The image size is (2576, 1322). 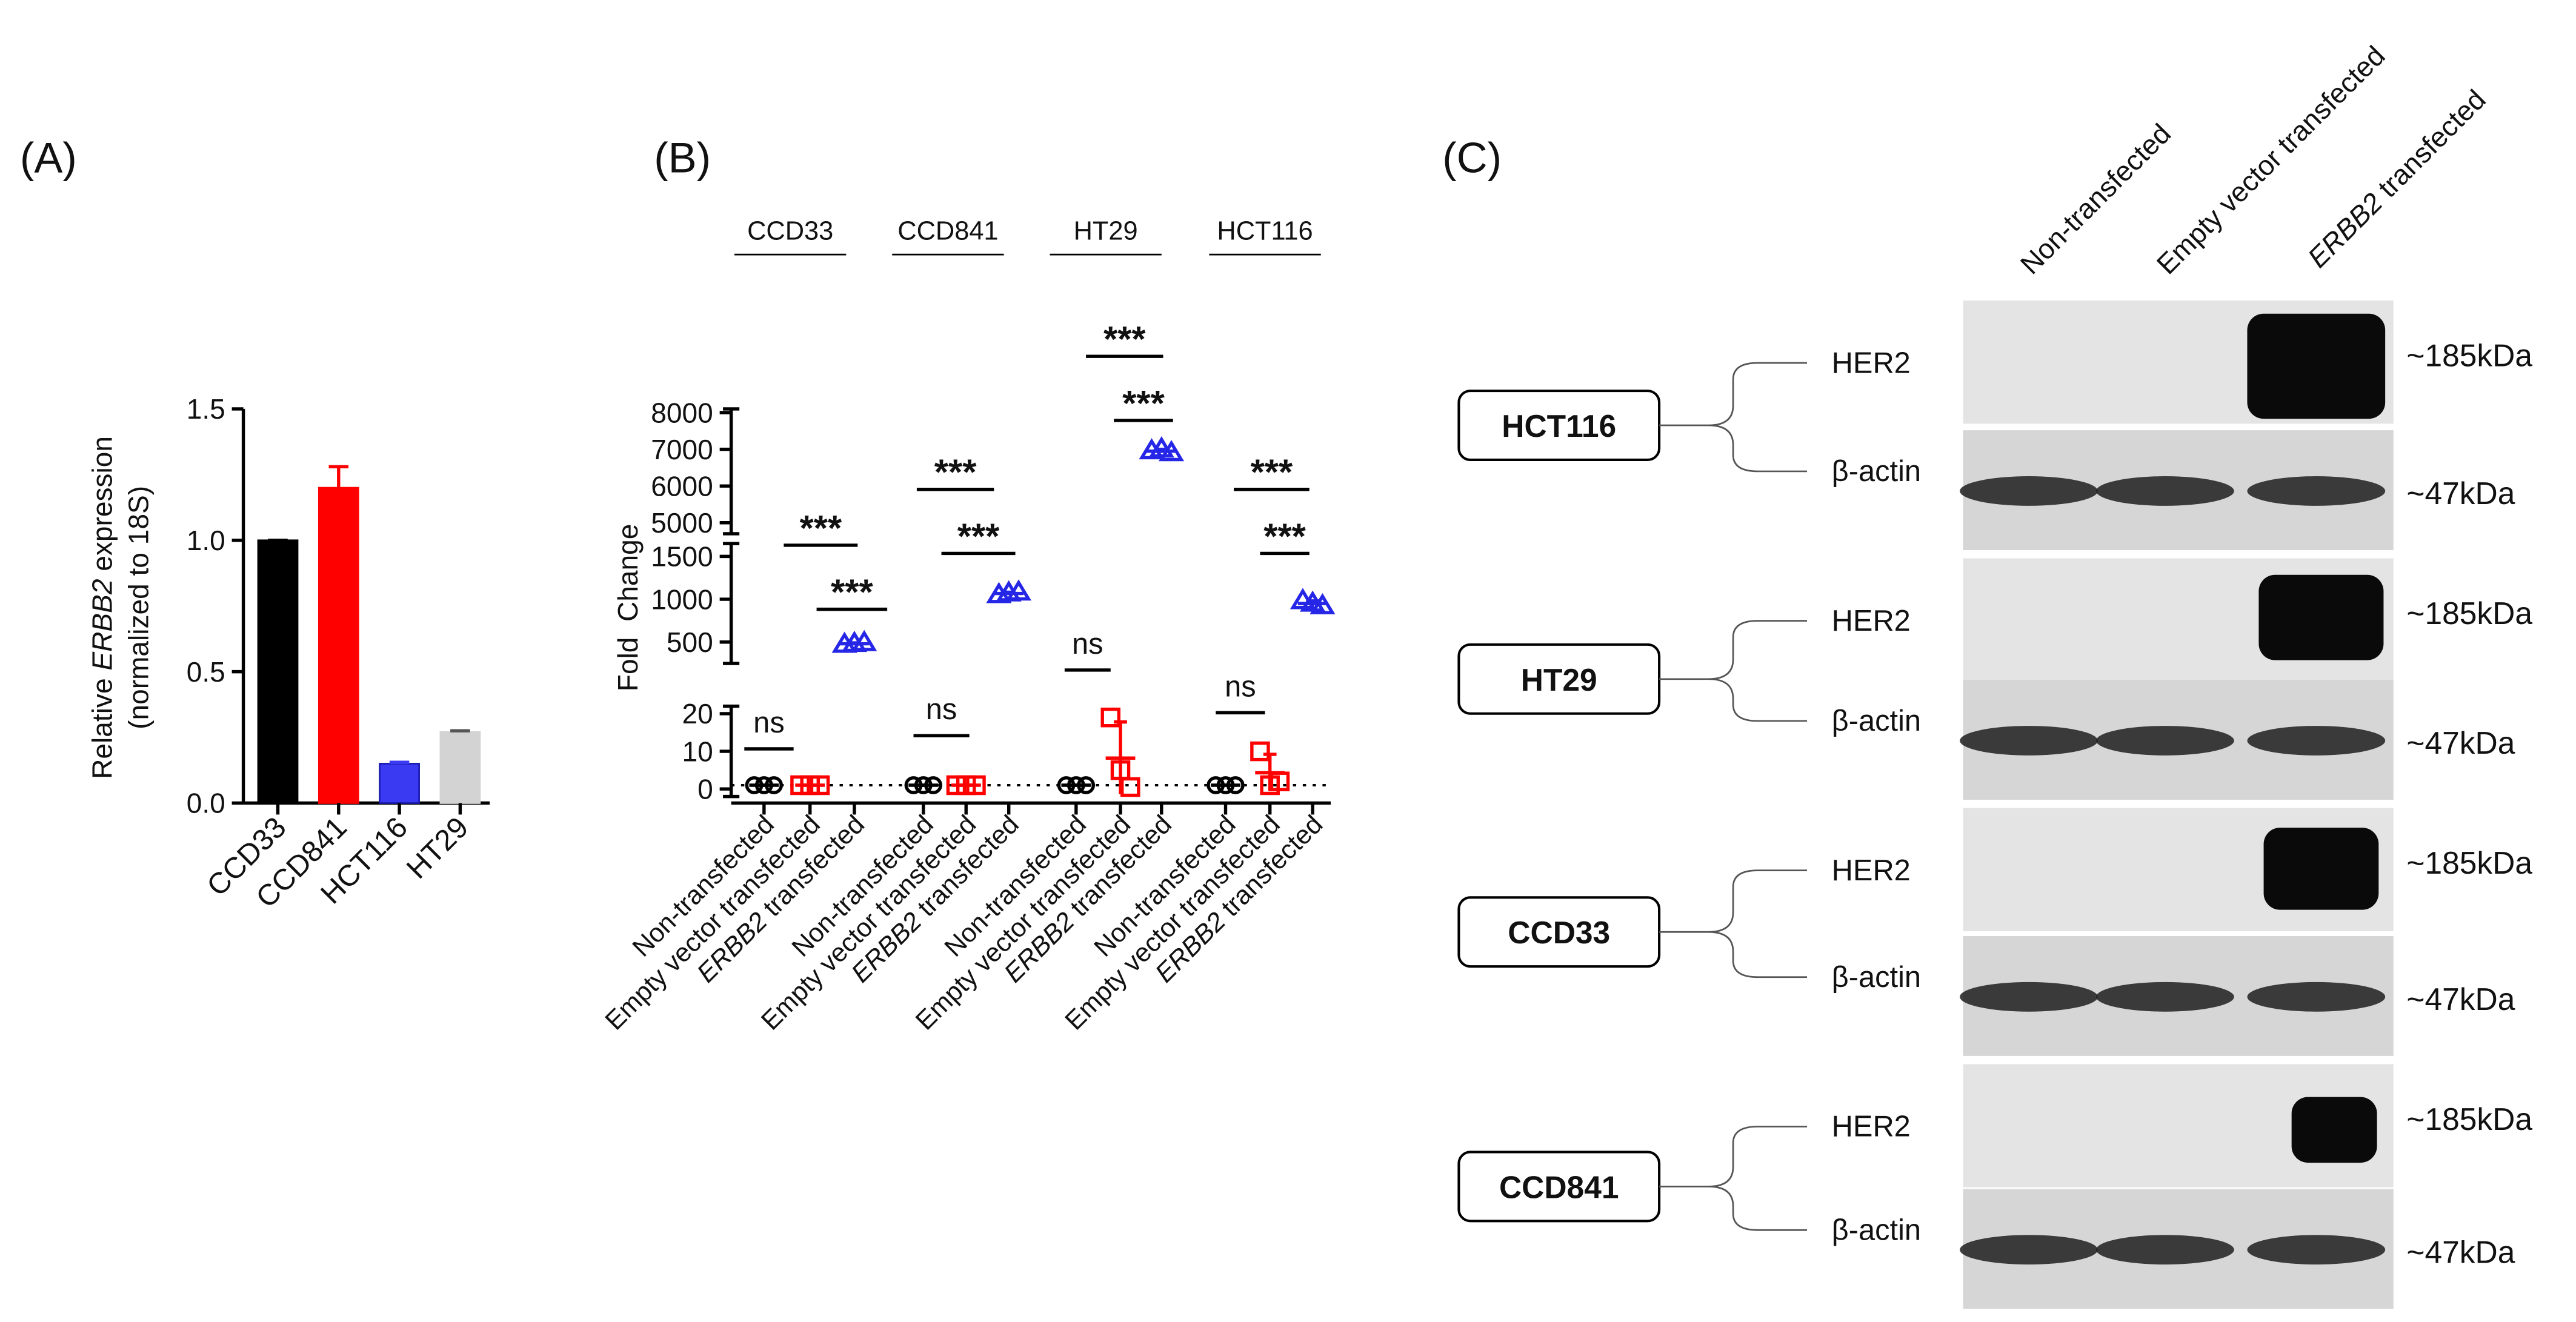 I want to click on y-tick-label: 1000, so click(x=682, y=599).